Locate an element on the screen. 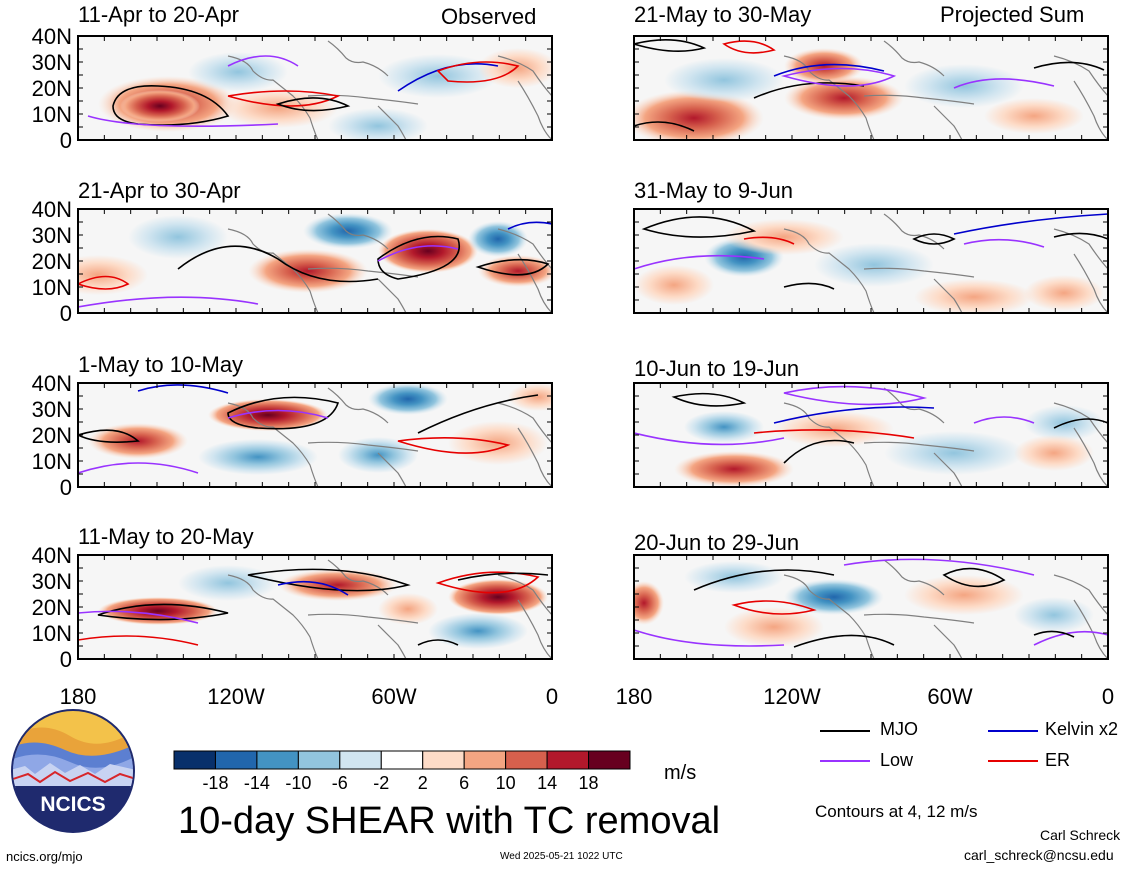 This screenshot has width=1135, height=871. panel-5-title: 21-May to 30-May is located at coordinates (723, 14).